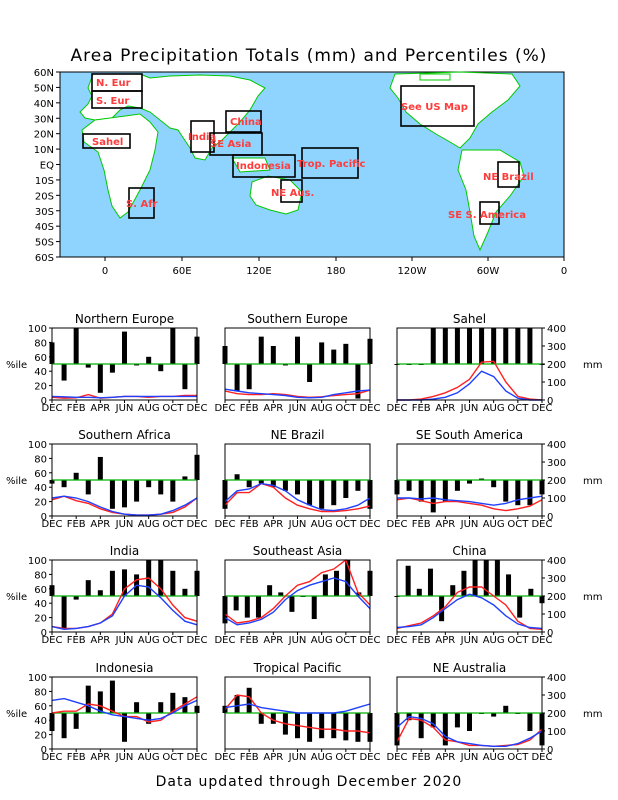 The width and height of the screenshot is (618, 800). I want to click on panel-title: Tropical Pacific, so click(297, 668).